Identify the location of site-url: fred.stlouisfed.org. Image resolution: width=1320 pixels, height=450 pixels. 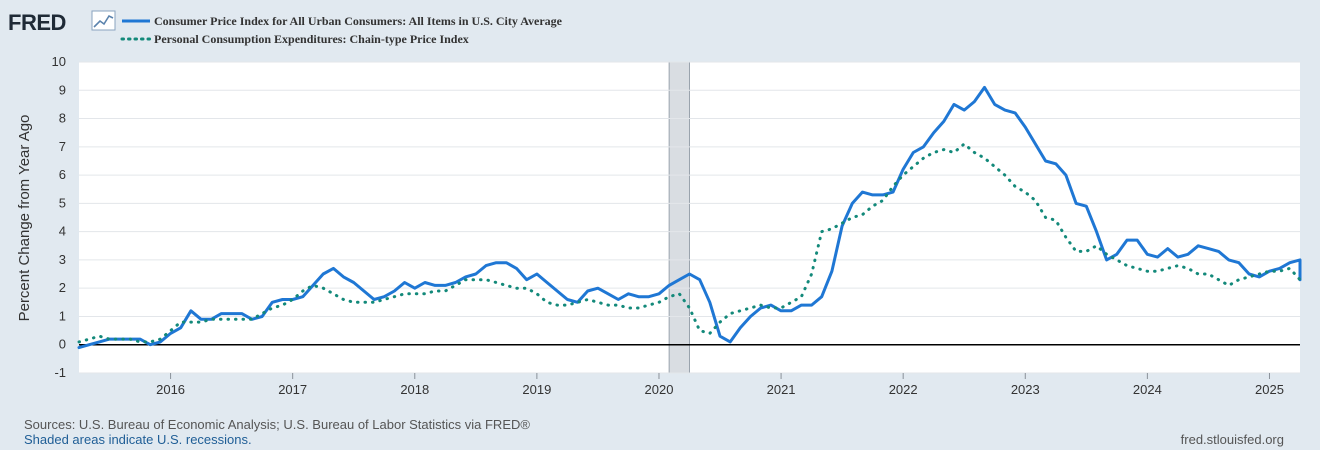
(1232, 439).